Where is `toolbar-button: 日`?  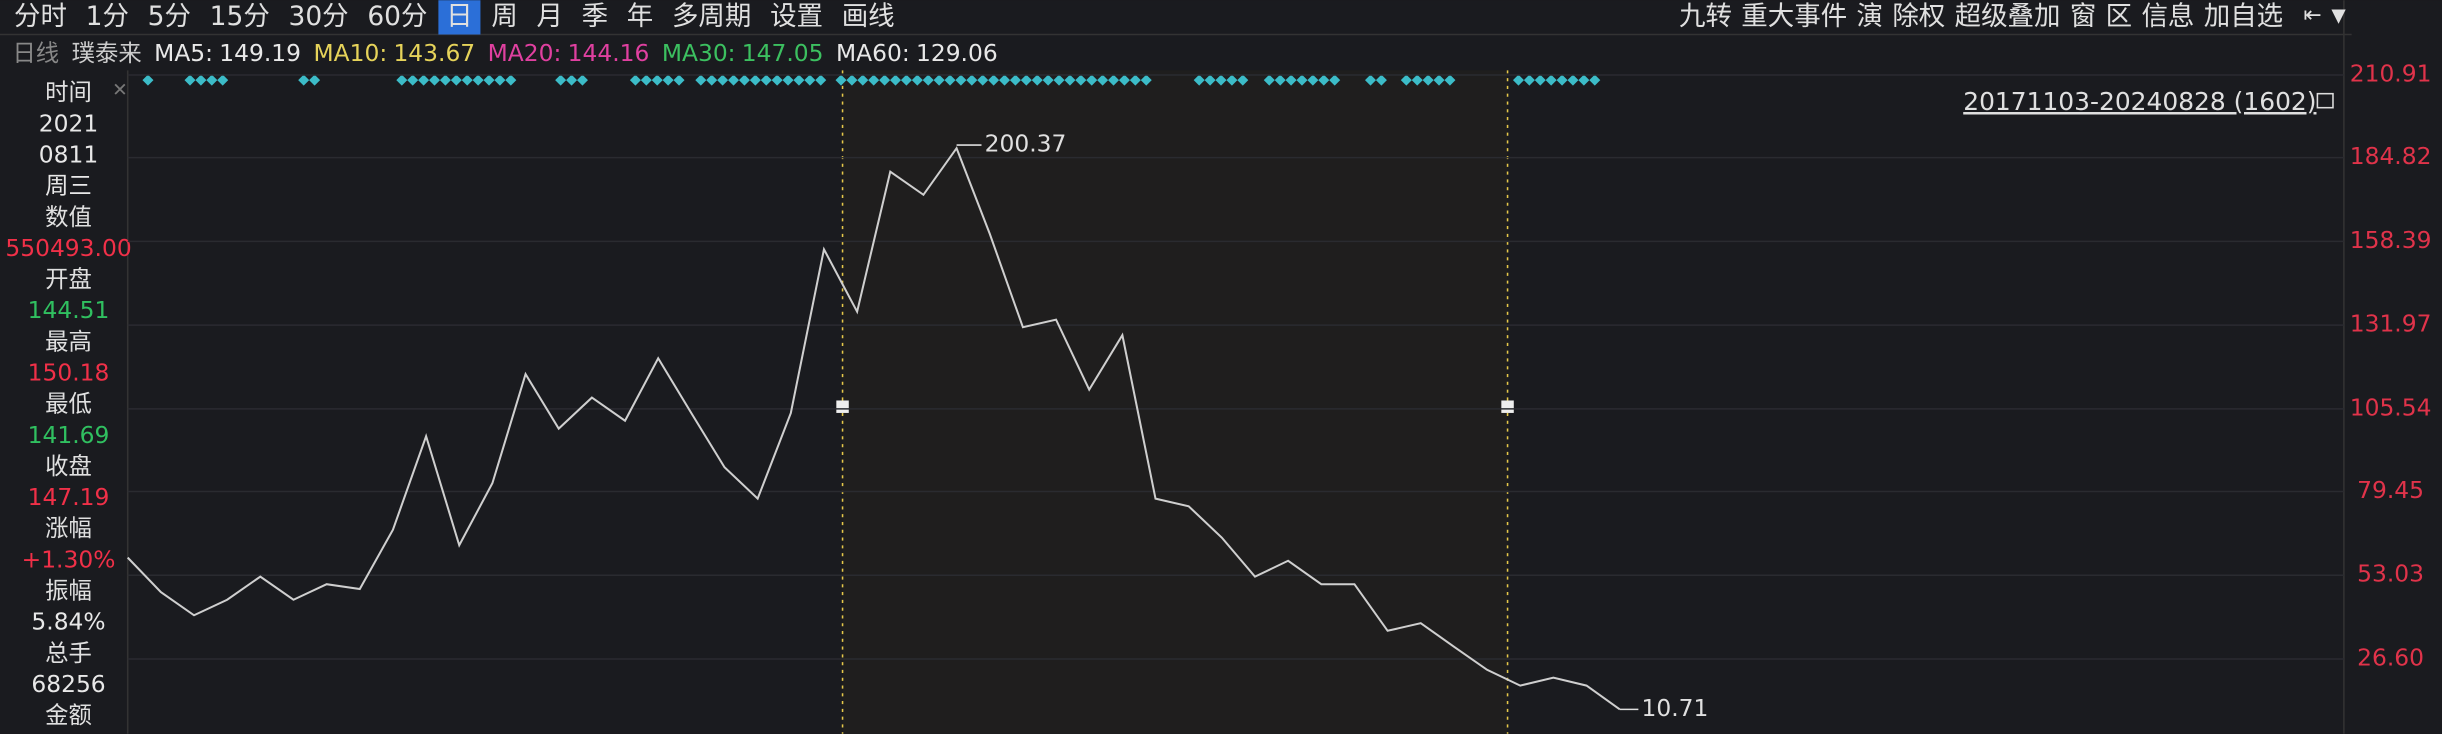
toolbar-button: 日 is located at coordinates (459, 16).